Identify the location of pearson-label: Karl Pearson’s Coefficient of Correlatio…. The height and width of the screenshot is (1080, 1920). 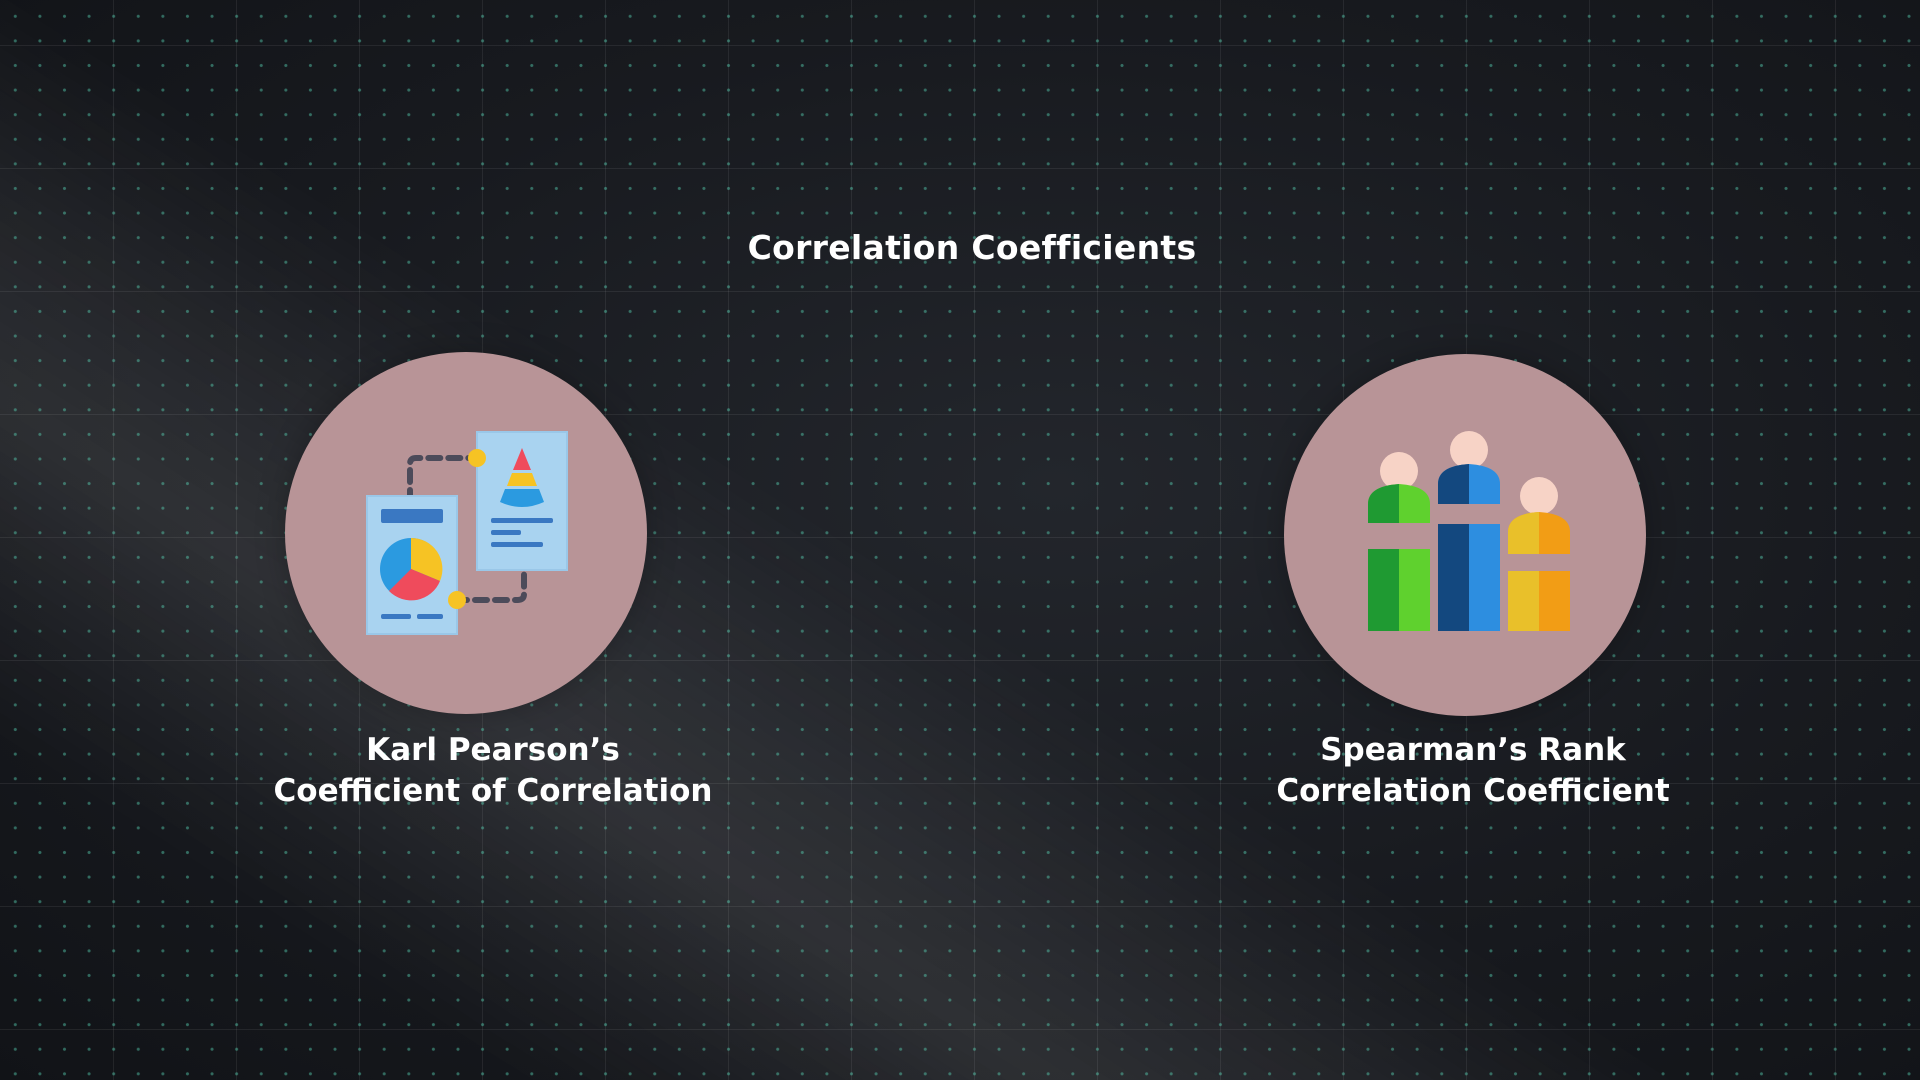
(493, 771).